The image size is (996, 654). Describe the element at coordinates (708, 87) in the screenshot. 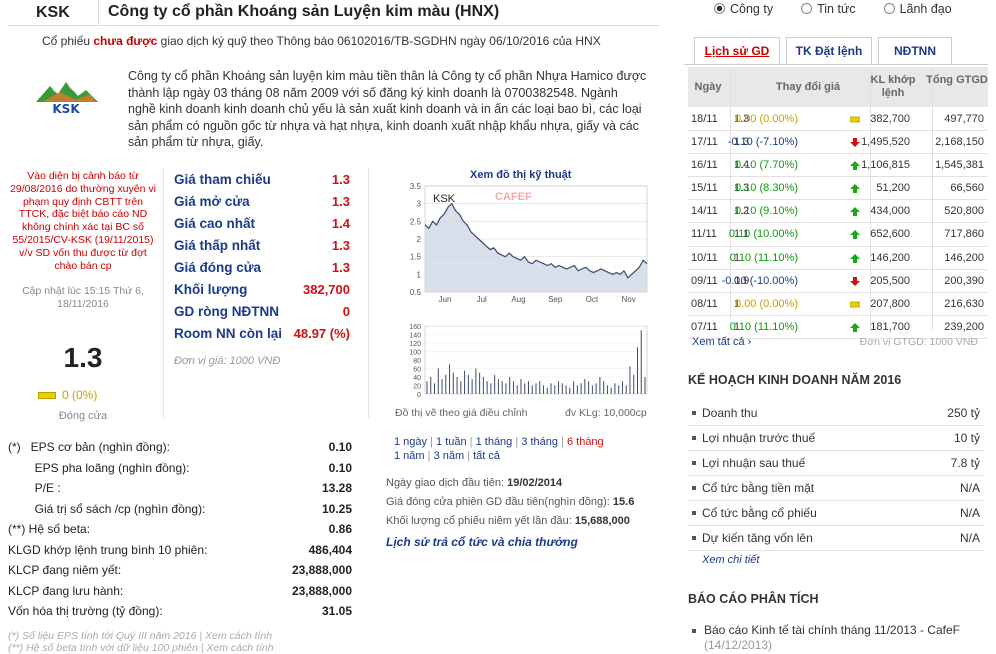

I see `col-date: Ngày` at that location.